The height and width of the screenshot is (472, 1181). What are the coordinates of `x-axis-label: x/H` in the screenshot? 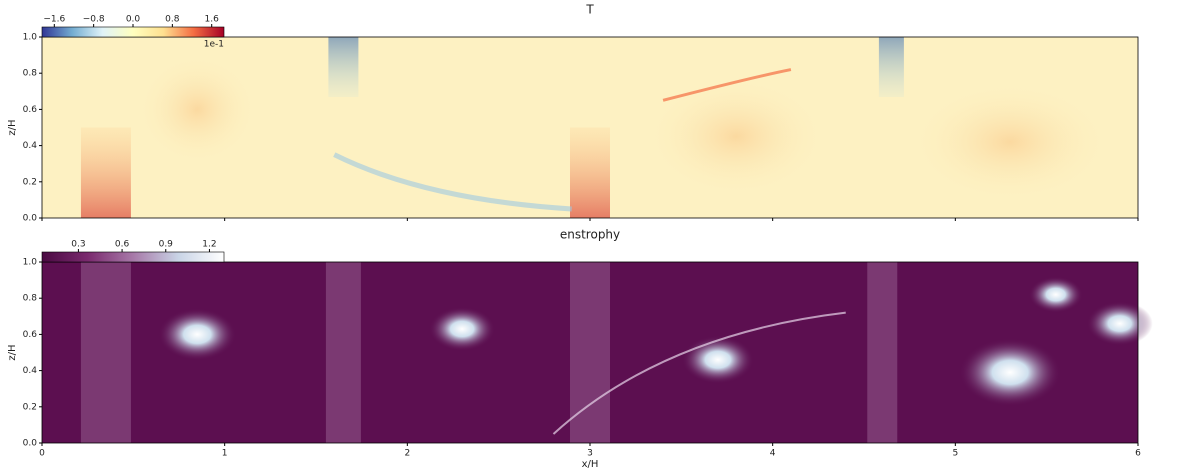 It's located at (590, 463).